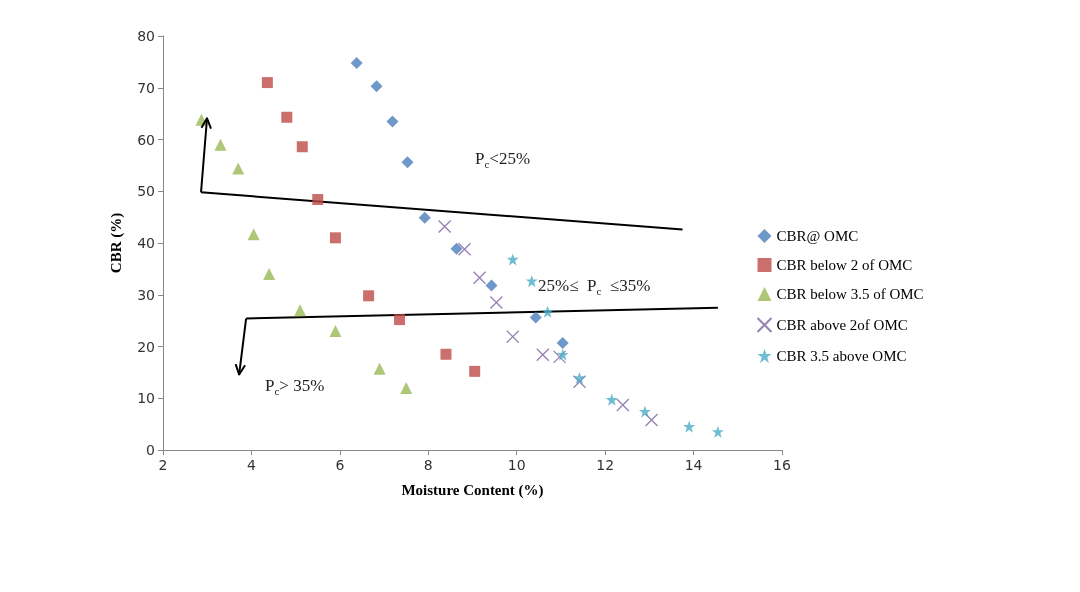 The image size is (1080, 592). What do you see at coordinates (817, 236) in the screenshot?
I see `legend-label: CBR@ OMC` at bounding box center [817, 236].